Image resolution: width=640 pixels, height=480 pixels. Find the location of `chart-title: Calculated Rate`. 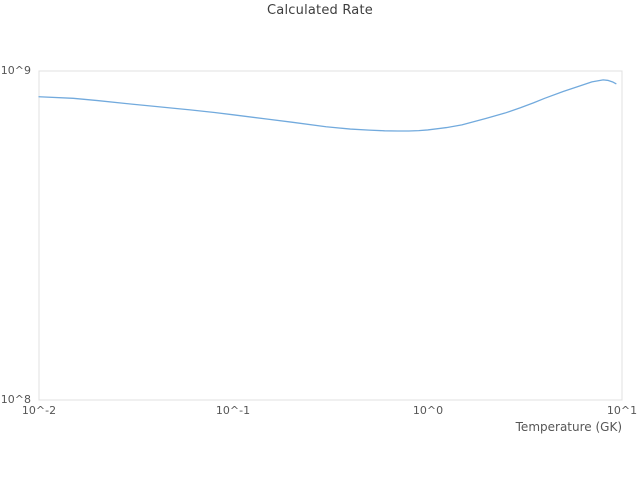

chart-title: Calculated Rate is located at coordinates (320, 10).